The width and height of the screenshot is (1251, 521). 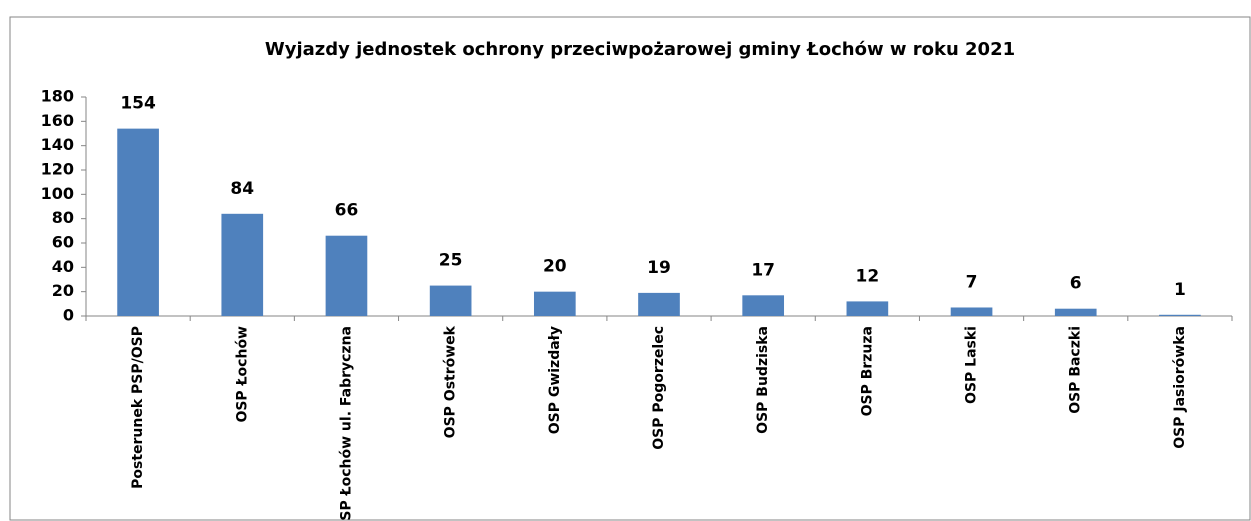 I want to click on x-tick-label: OSP Łochów, so click(x=242, y=374).